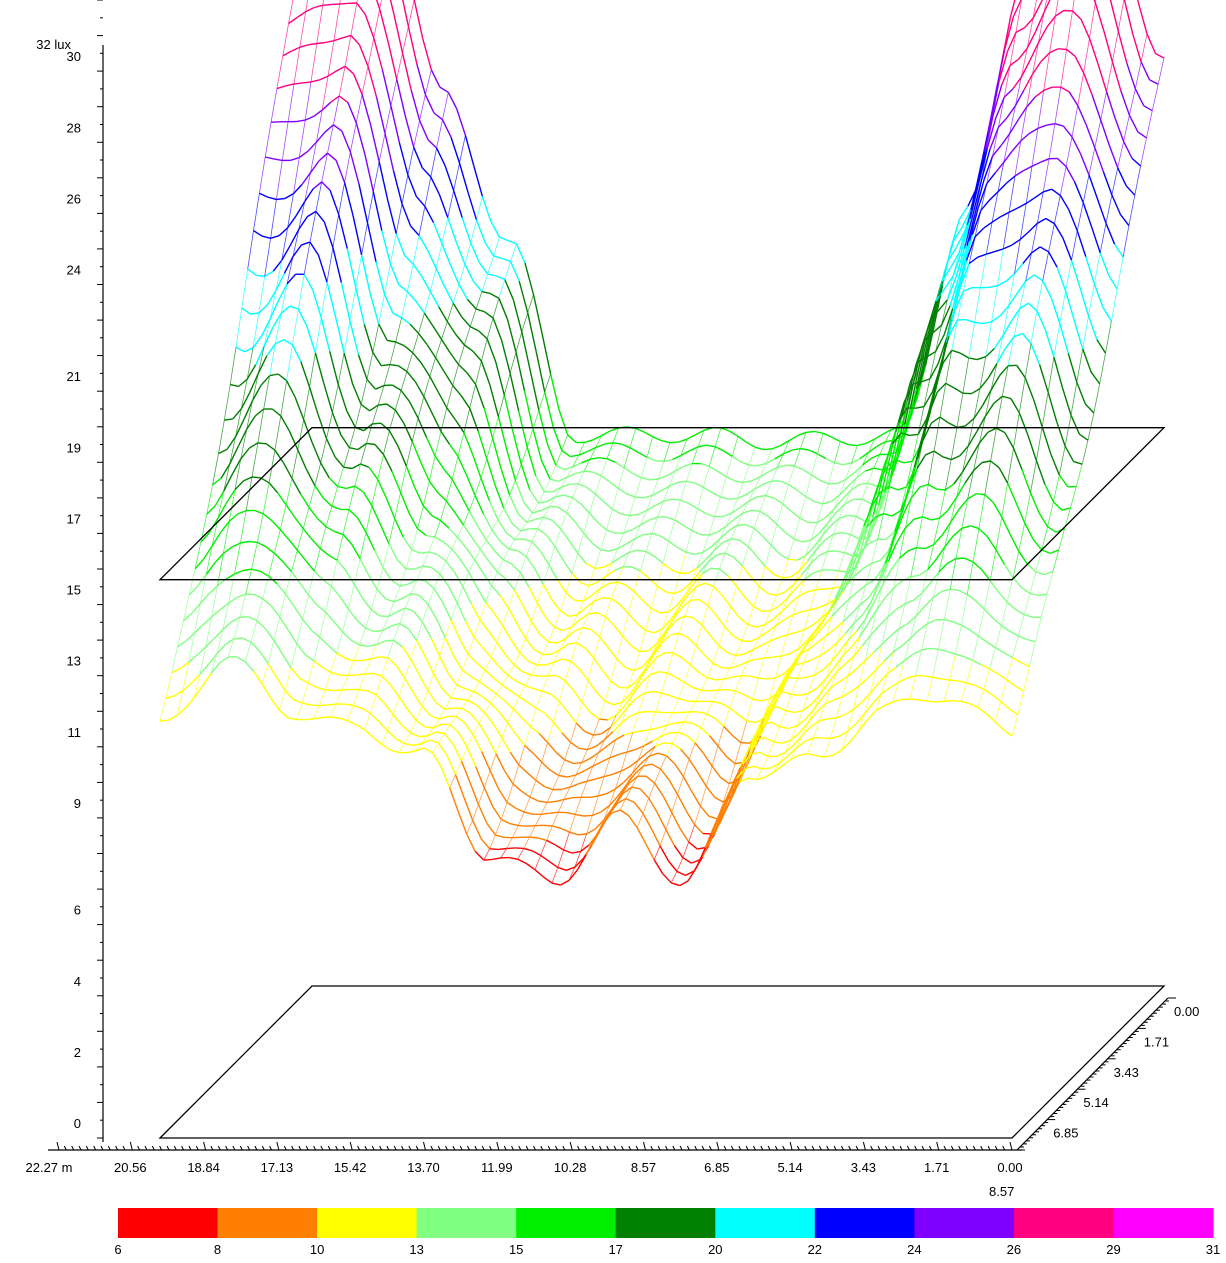 The height and width of the screenshot is (1263, 1226). Describe the element at coordinates (1009, 1167) in the screenshot. I see `x-tick-label: 0.00` at that location.